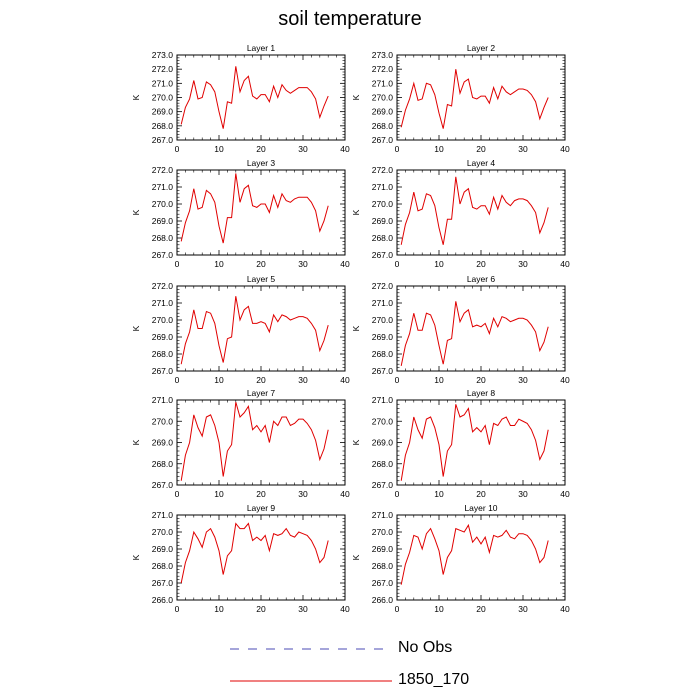 This screenshot has width=700, height=700. Describe the element at coordinates (434, 679) in the screenshot. I see `legend-label-model: 1850_170` at that location.